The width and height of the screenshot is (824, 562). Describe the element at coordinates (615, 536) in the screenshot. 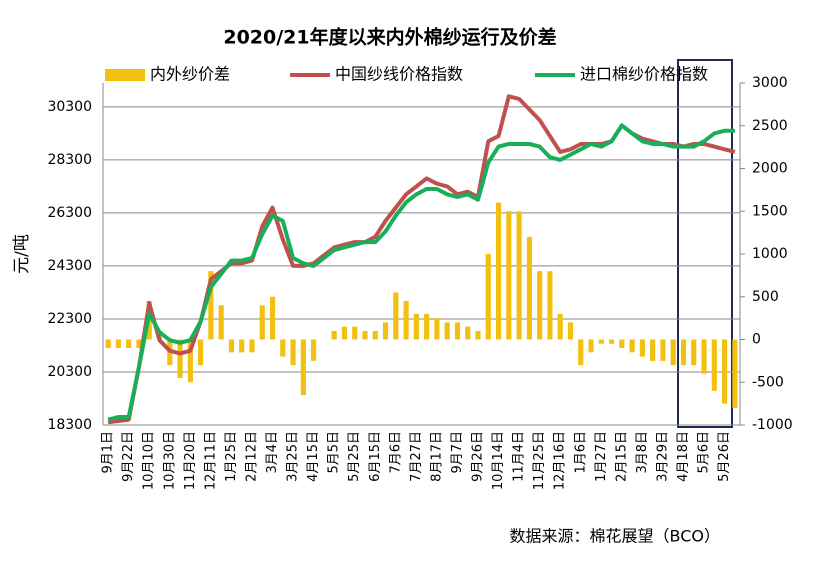

I see `source: 数据来源：棉花展望（BCO）` at that location.